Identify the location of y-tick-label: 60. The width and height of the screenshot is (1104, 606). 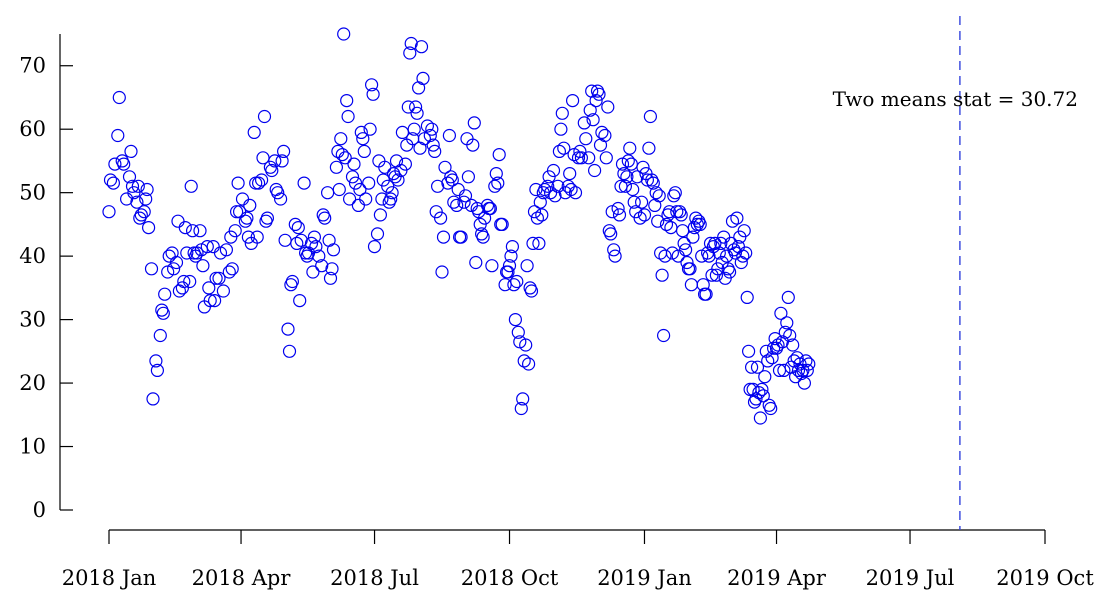
(32, 129).